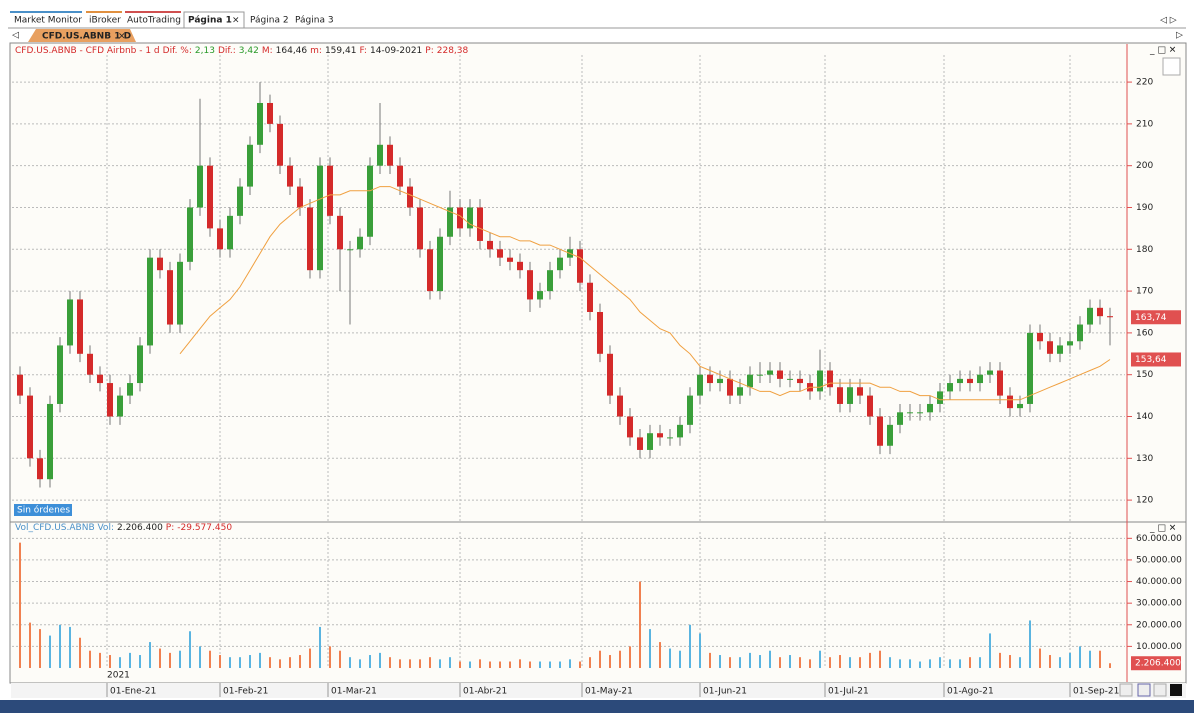 The width and height of the screenshot is (1194, 717). Describe the element at coordinates (48, 21) in the screenshot. I see `tab: Market Monitor` at that location.